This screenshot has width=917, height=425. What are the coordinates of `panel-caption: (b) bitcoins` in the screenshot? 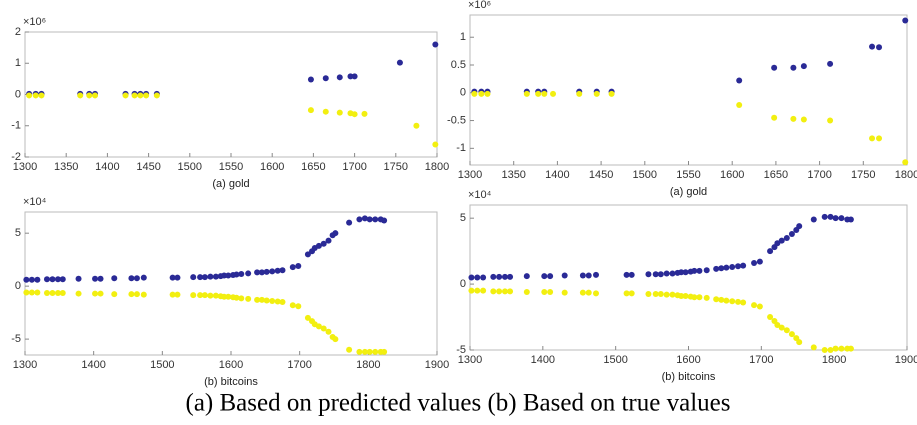 It's located at (689, 377).